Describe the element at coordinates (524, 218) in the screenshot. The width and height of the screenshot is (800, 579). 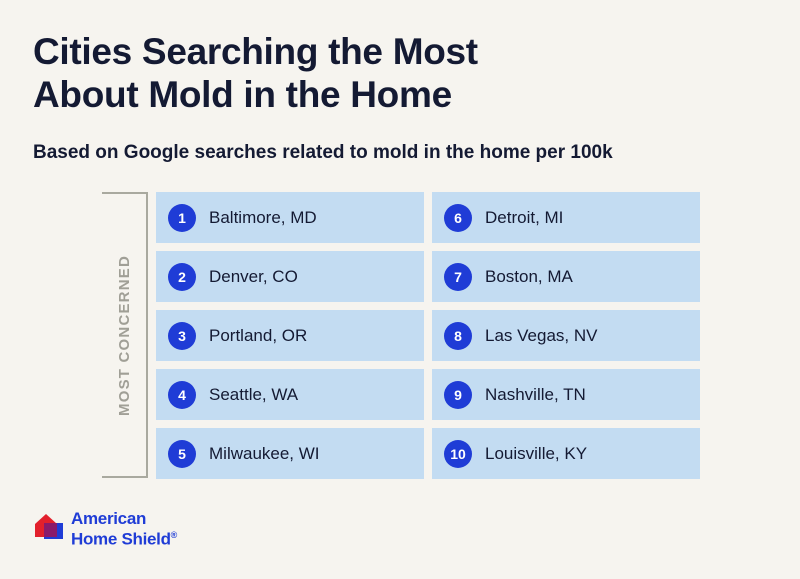
I see `city-name: Detroit, MI` at that location.